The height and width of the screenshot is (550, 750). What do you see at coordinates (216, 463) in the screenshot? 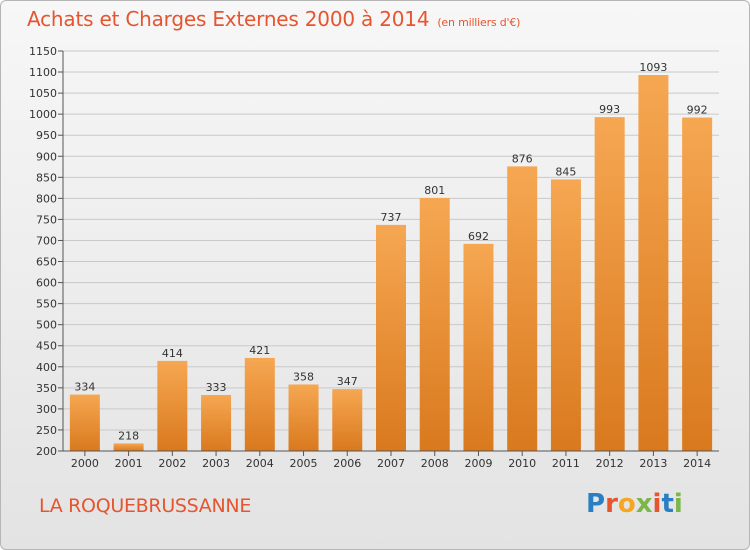
I see `x-tick-label: 2003` at bounding box center [216, 463].